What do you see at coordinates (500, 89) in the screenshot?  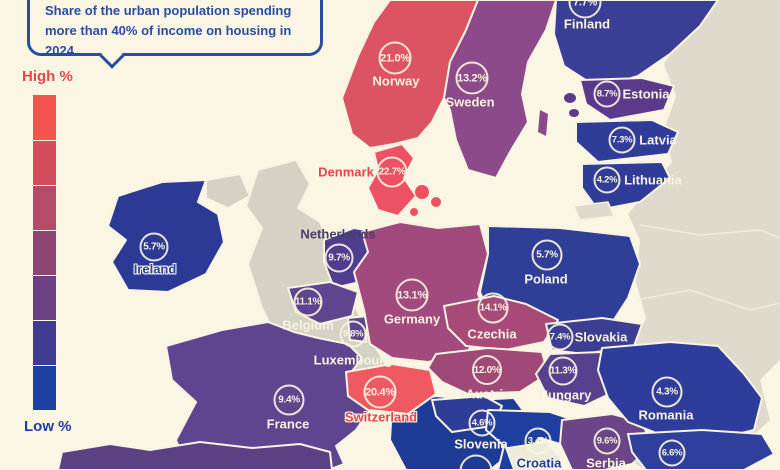 I see `sweden-shape` at bounding box center [500, 89].